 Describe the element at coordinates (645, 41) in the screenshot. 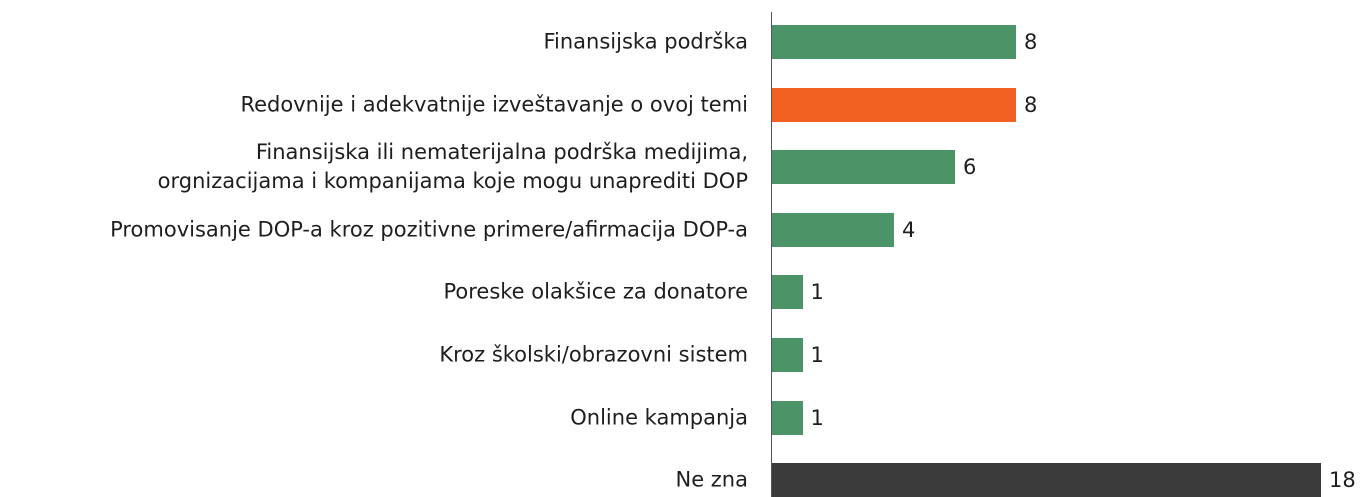

I see `category-label: Finansijska podrška` at that location.